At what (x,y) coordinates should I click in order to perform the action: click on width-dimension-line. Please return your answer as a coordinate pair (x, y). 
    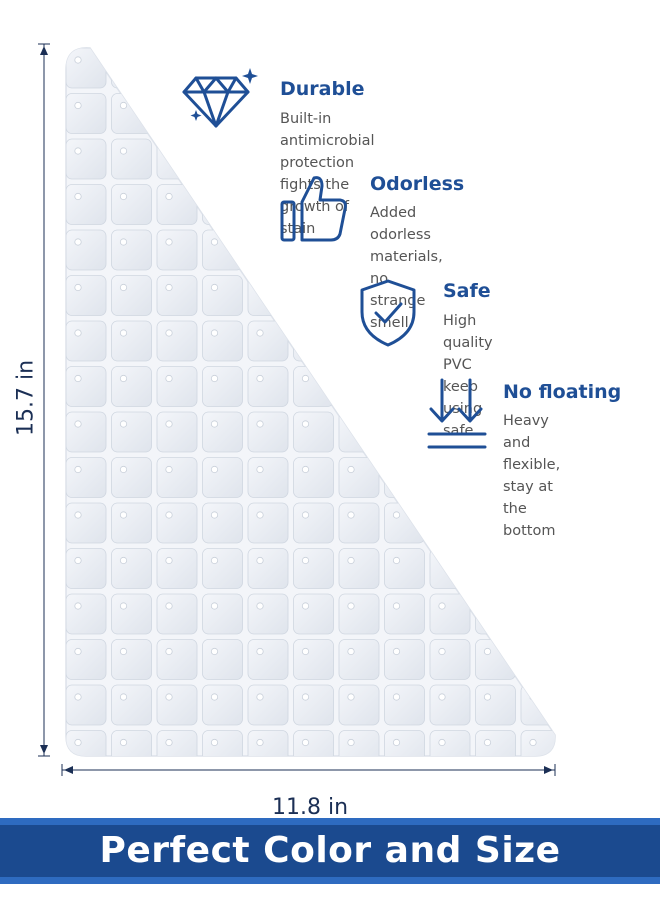
    Looking at the image, I should click on (308, 770).